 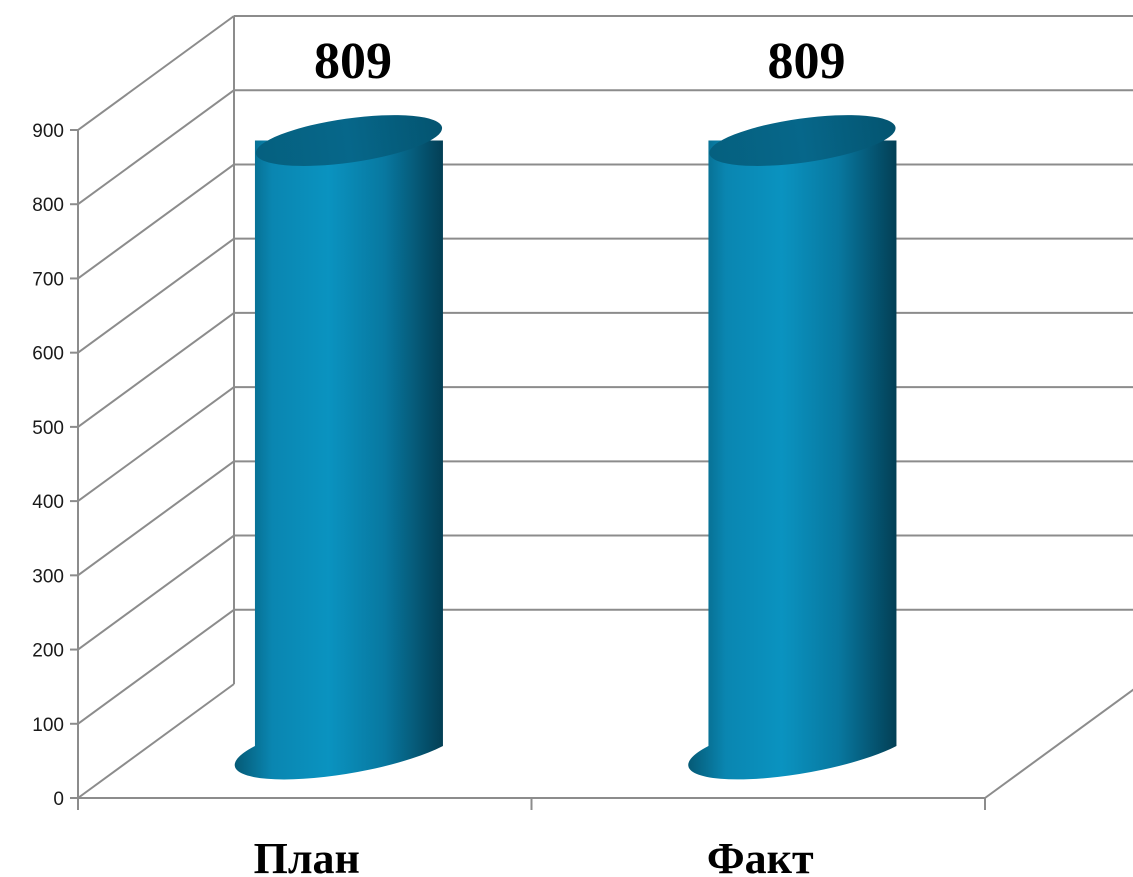 What do you see at coordinates (307, 855) in the screenshot?
I see `category-label: План` at bounding box center [307, 855].